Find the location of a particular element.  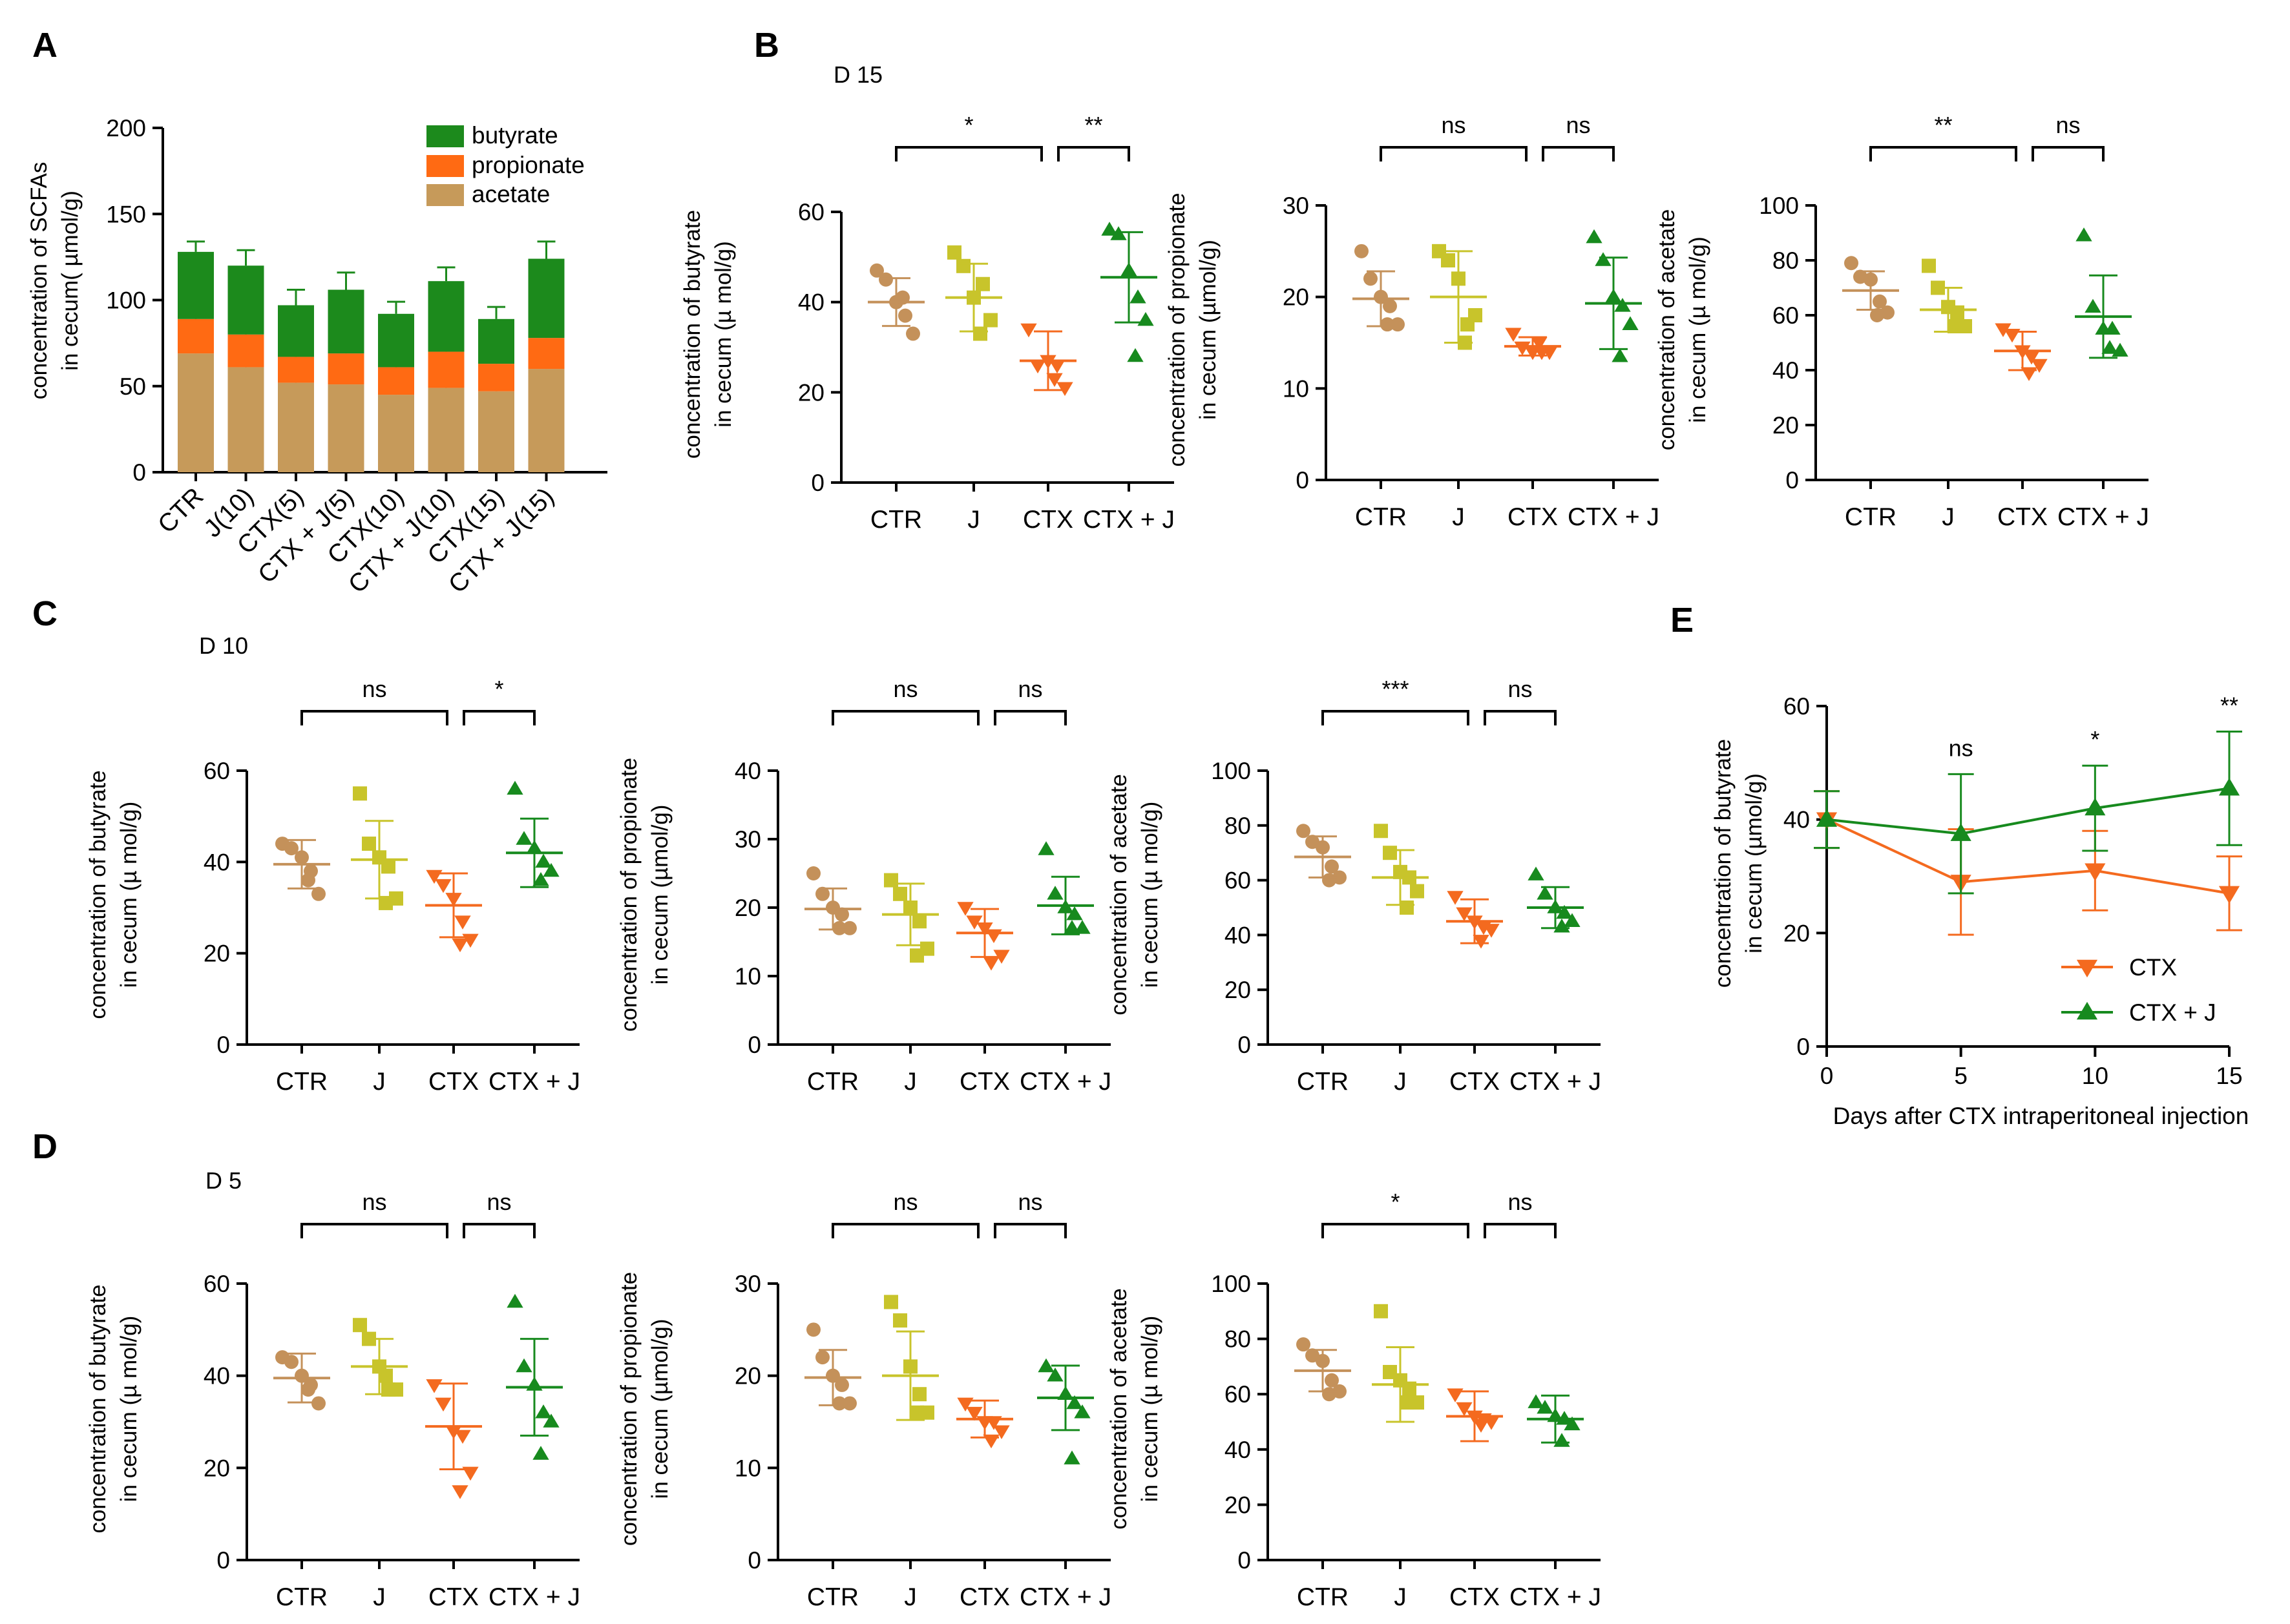

y-tick-label: 50 is located at coordinates (133, 386).